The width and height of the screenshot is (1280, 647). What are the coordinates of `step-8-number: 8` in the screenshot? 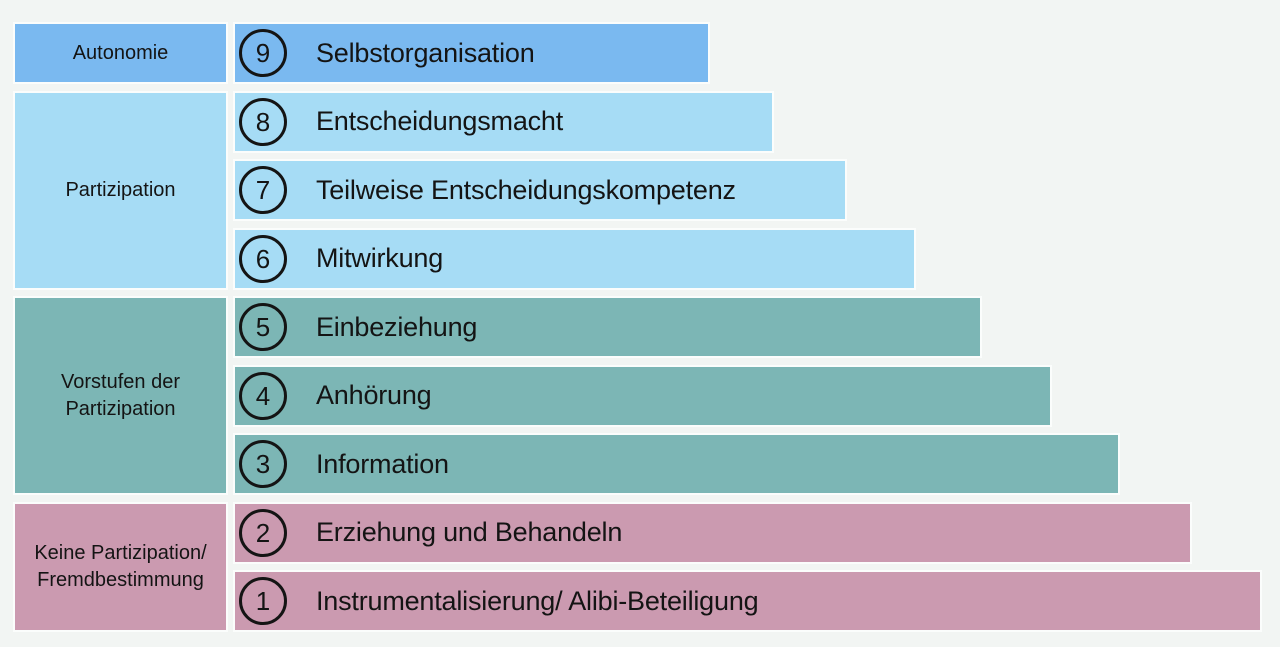 It's located at (263, 121).